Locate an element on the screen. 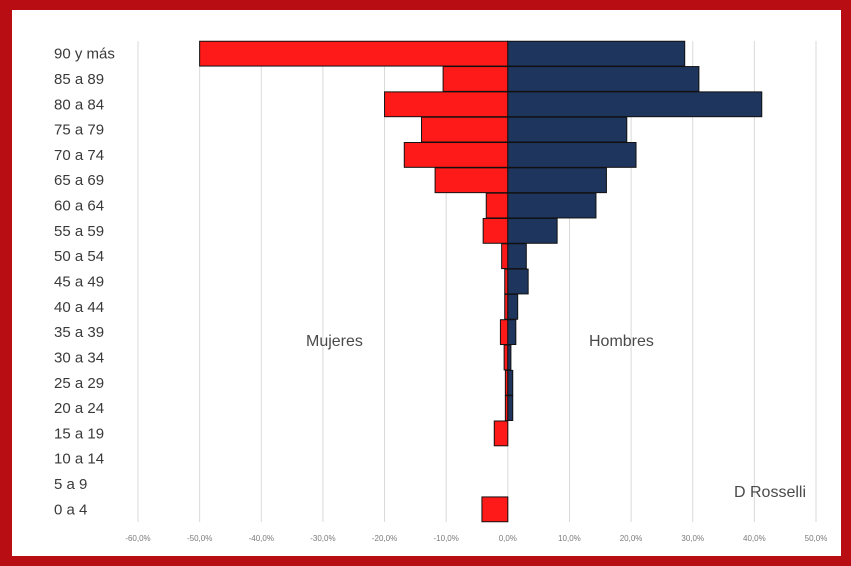  category-label: 90 y más is located at coordinates (84, 54).